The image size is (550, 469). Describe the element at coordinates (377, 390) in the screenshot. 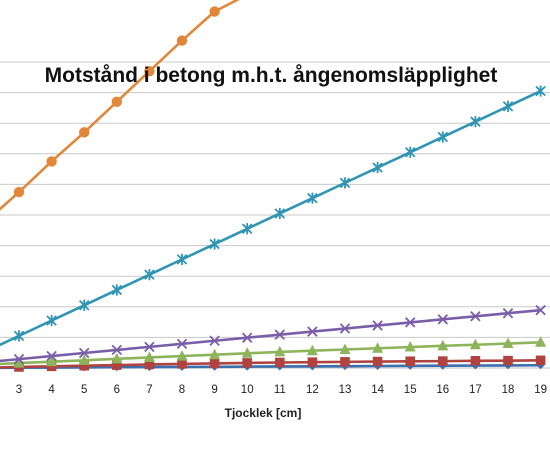

I see `x-tick-label: 14` at that location.